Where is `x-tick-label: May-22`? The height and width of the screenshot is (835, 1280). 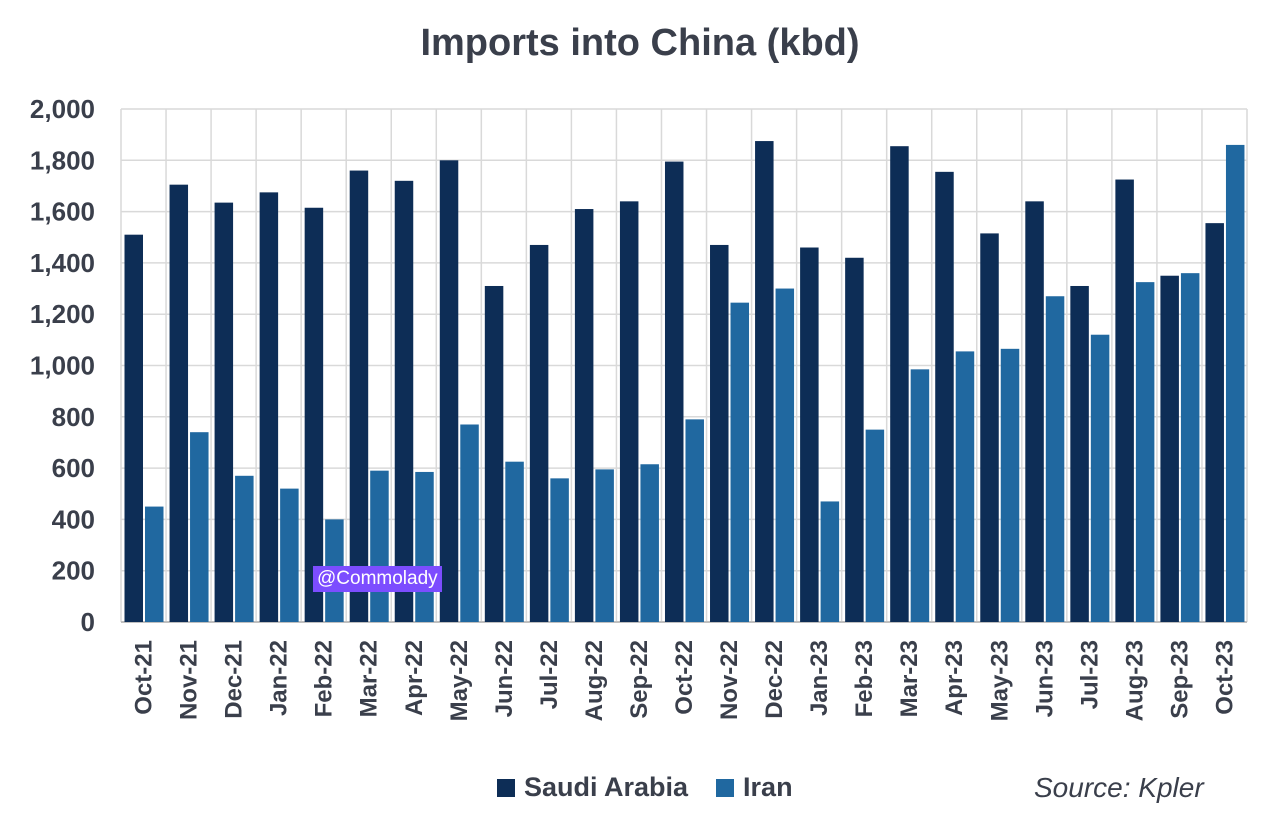 x-tick-label: May-22 is located at coordinates (459, 680).